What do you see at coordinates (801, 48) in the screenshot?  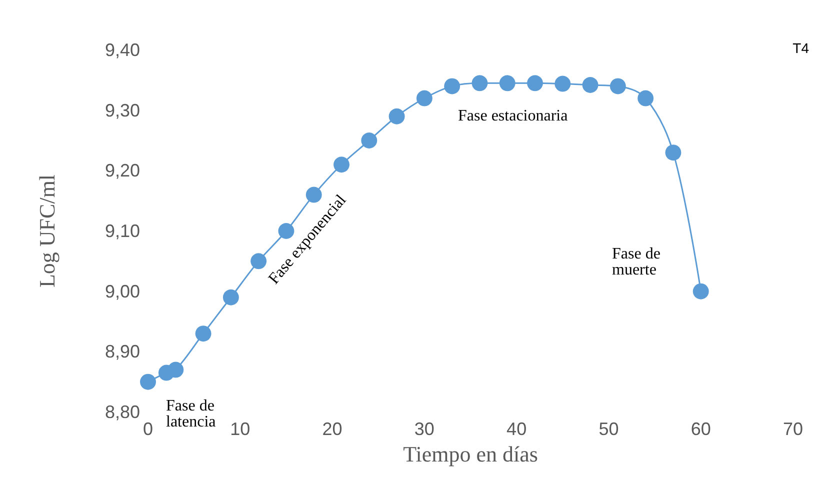 I see `chart-title: T4` at bounding box center [801, 48].